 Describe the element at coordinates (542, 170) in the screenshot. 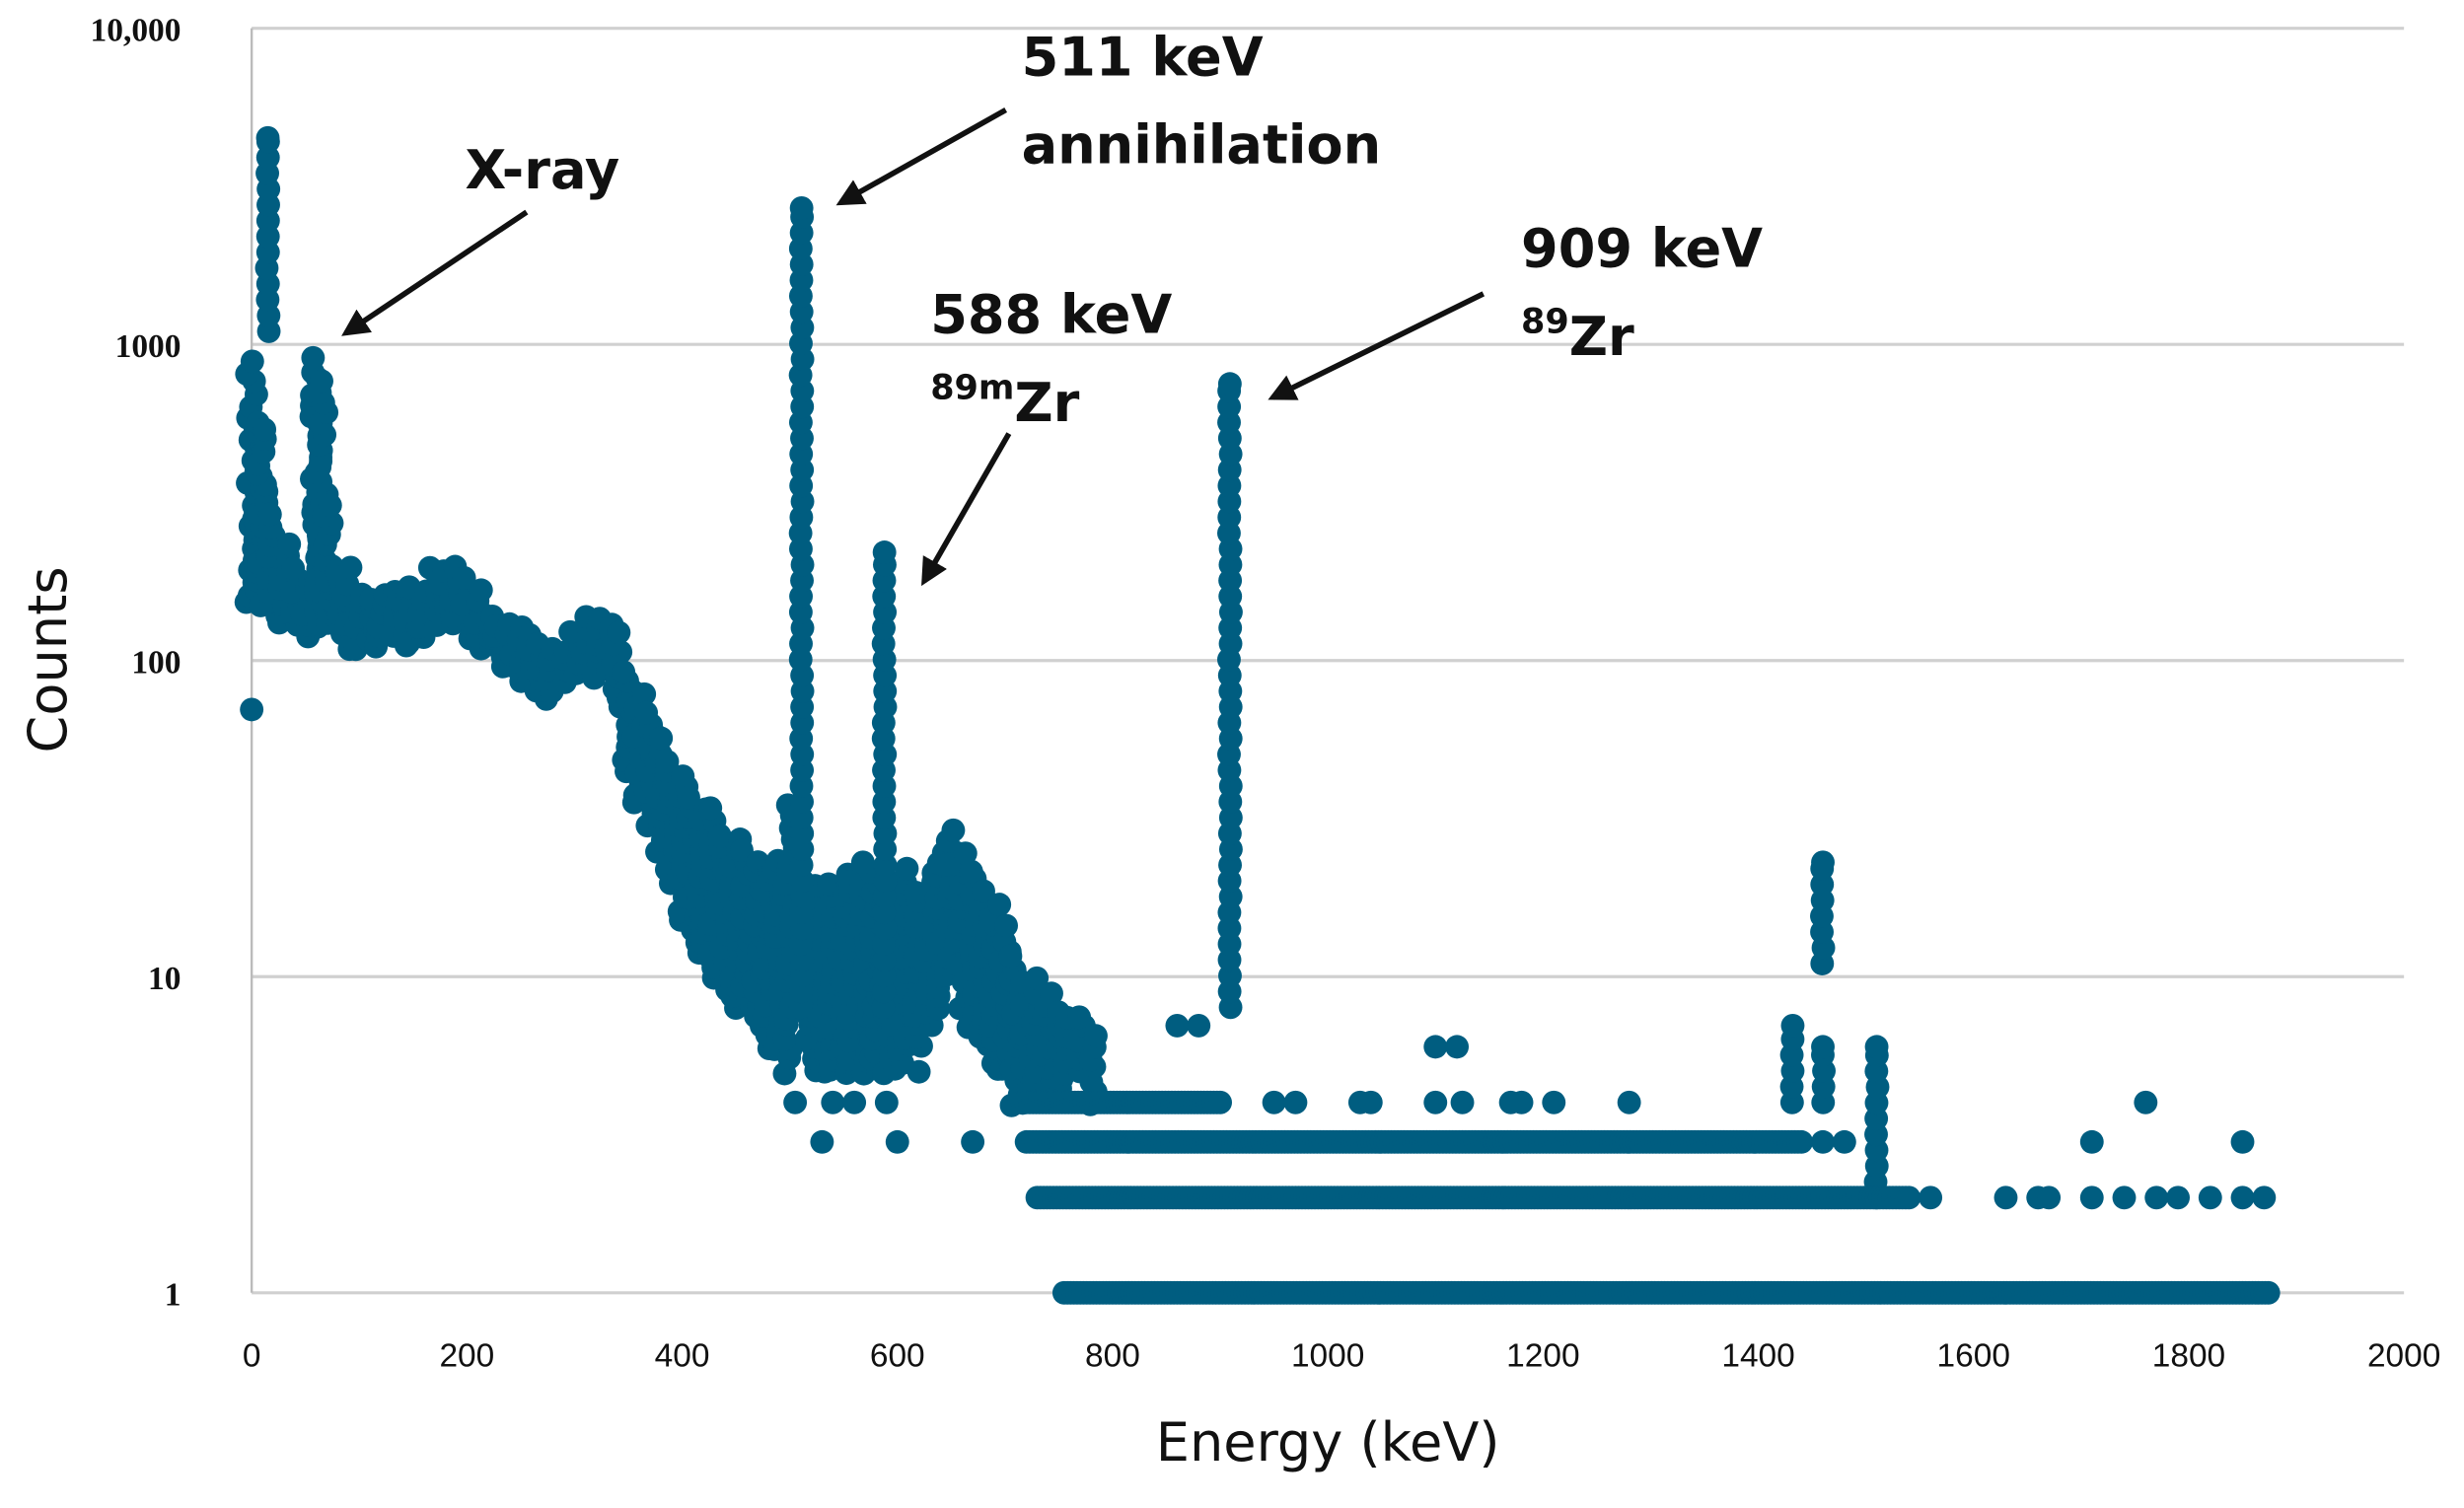

I see `annotation-xray-label: X-ray` at that location.